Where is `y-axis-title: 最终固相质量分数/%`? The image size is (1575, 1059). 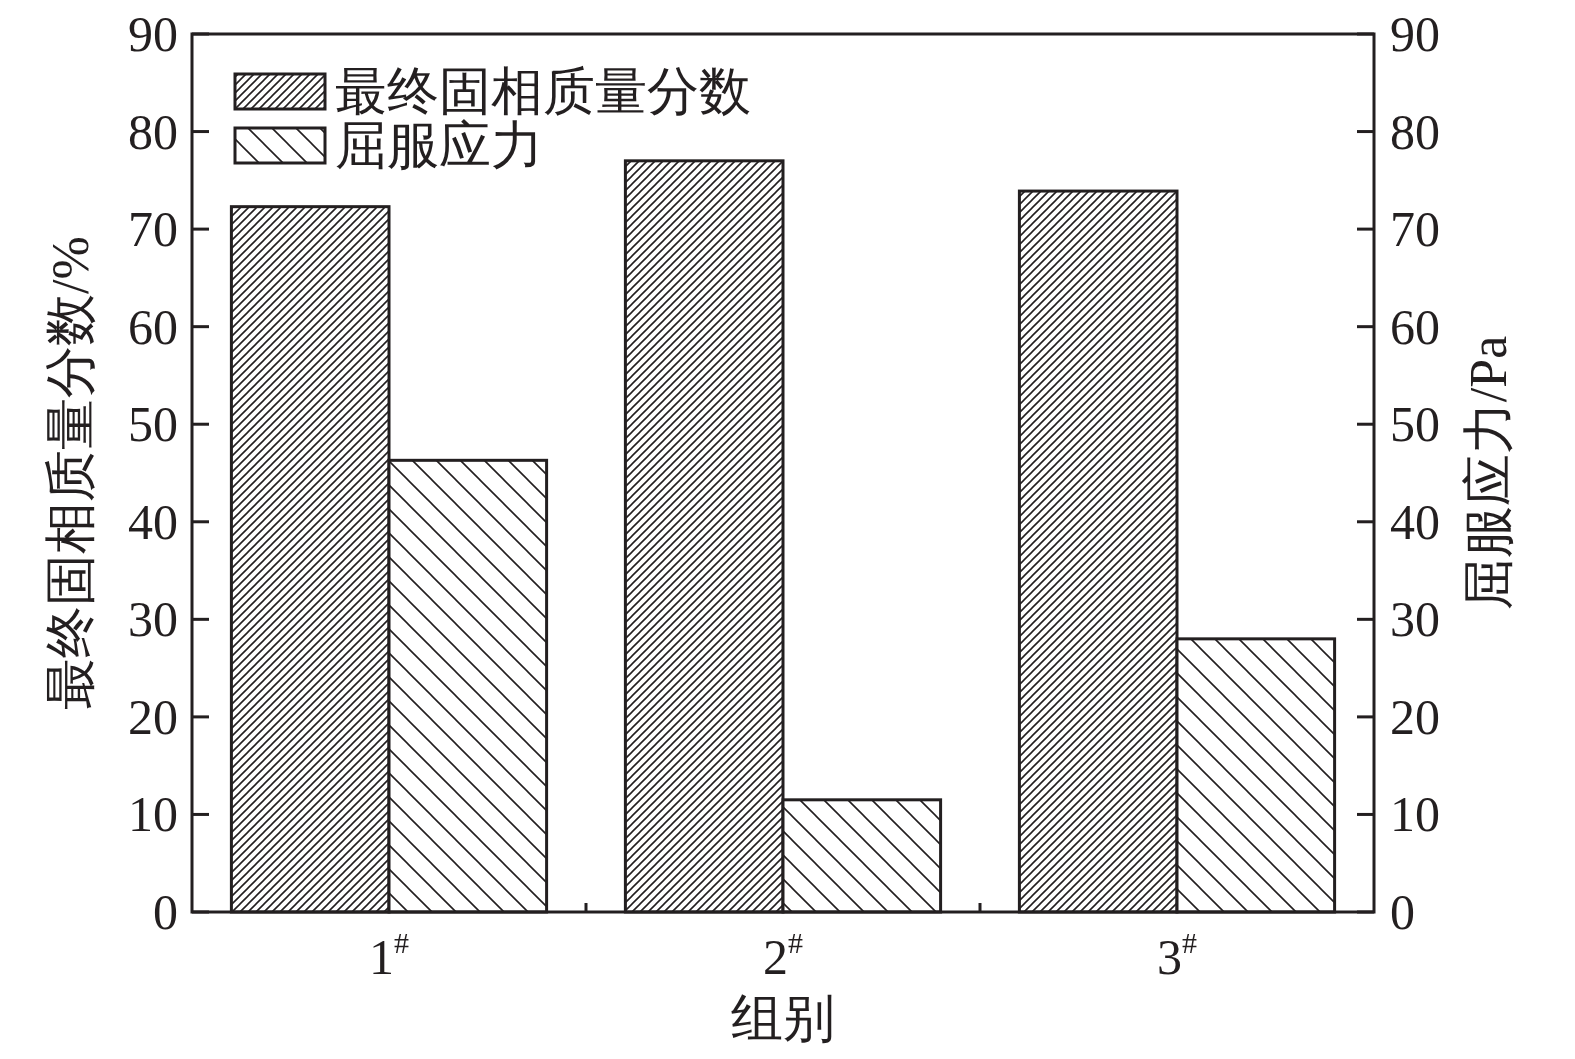
y-axis-title: 最终固相质量分数/% is located at coordinates (70, 473).